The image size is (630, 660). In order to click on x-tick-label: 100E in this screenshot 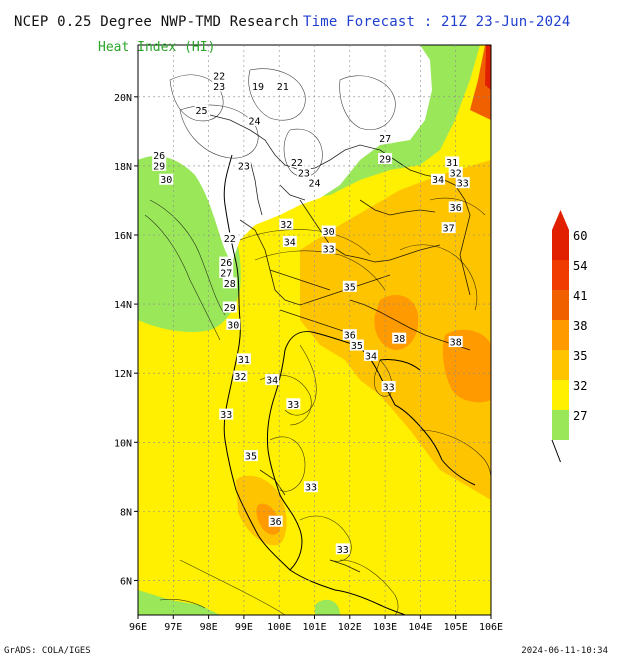, I will do `click(279, 627)`.